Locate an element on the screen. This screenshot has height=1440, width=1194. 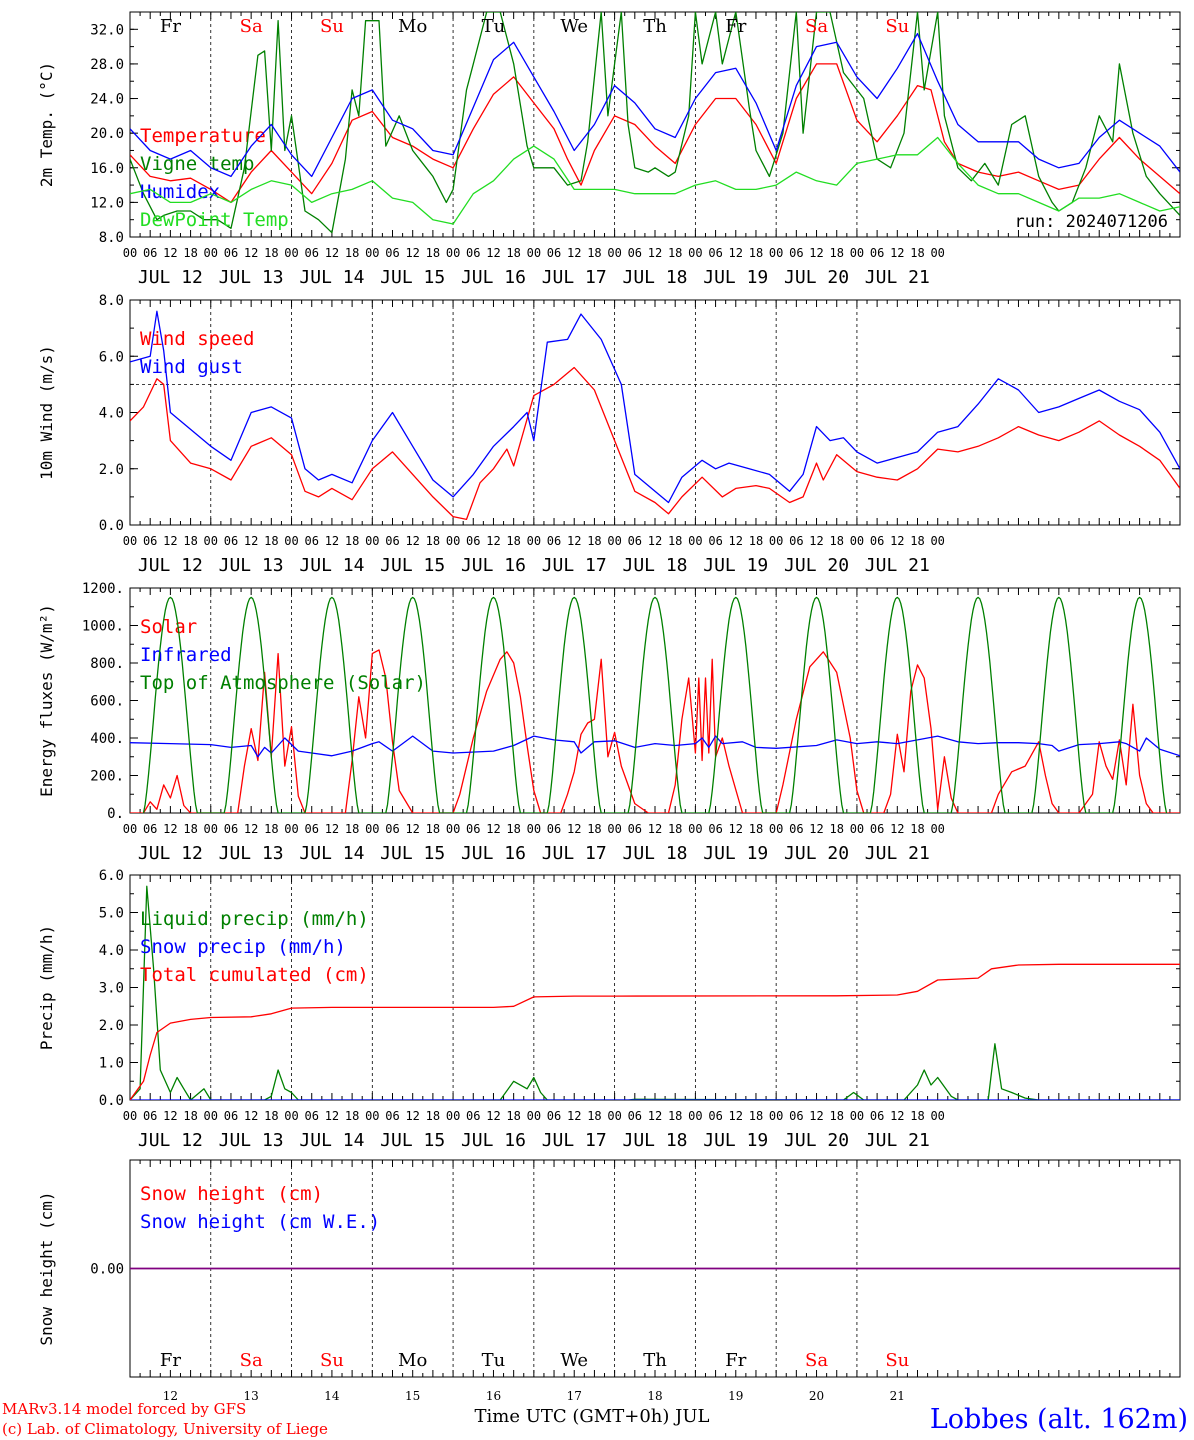
y-tick-label: 6.0 is located at coordinates (111, 876).